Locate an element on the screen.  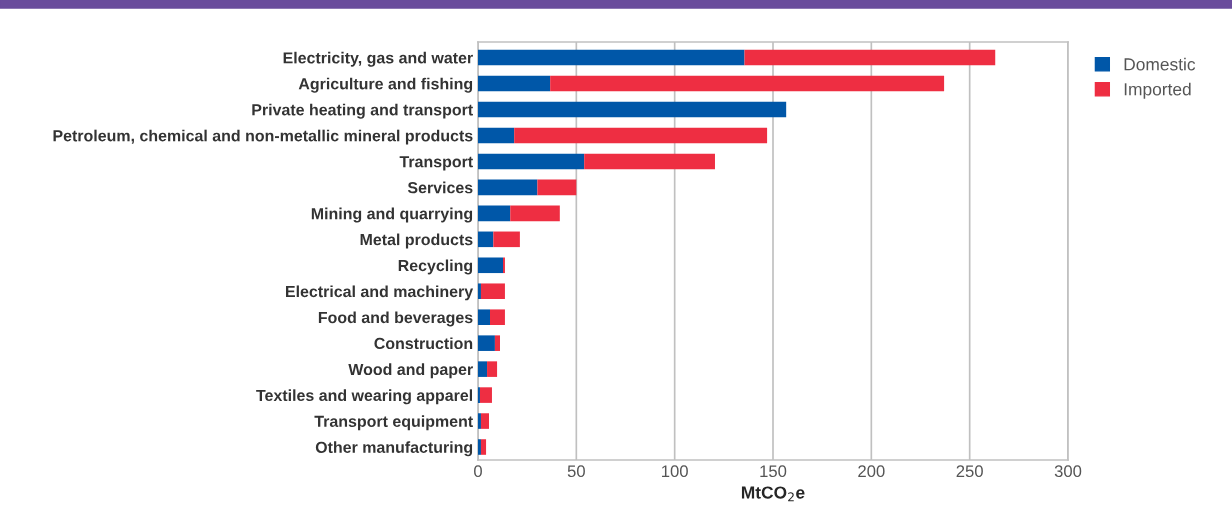
y-tick-label: Petroleum, chemical and non-metallic mineral products is located at coordinates (263, 137).